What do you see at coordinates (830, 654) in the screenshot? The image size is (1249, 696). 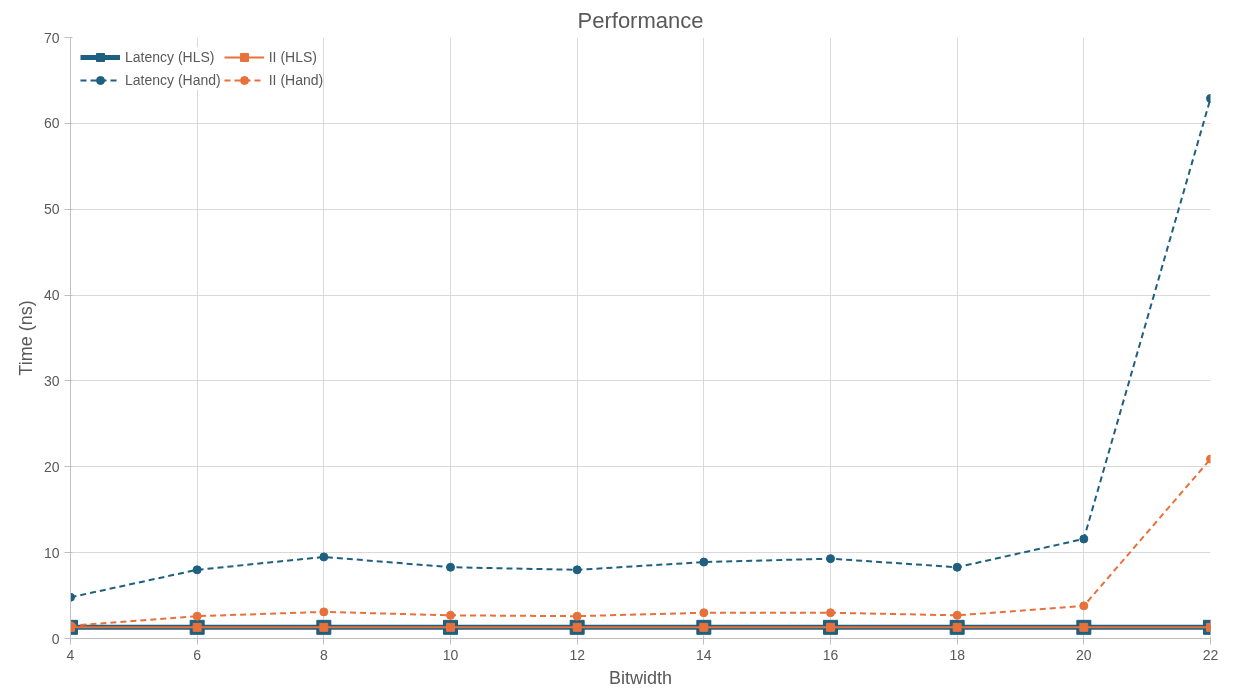 I see `x-tick-label: 16` at bounding box center [830, 654].